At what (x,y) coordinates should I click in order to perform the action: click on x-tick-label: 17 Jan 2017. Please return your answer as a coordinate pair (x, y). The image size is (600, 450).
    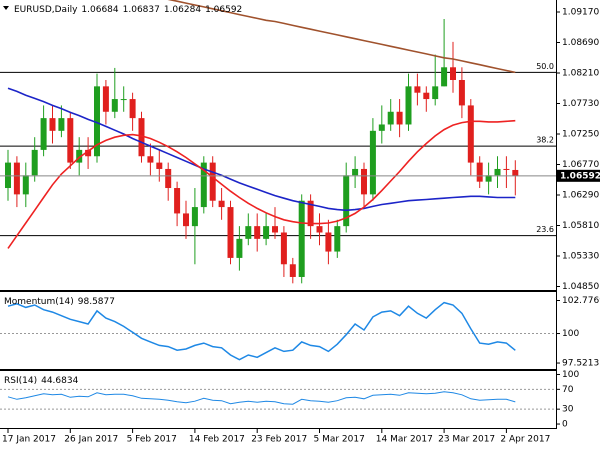
    Looking at the image, I should click on (29, 440).